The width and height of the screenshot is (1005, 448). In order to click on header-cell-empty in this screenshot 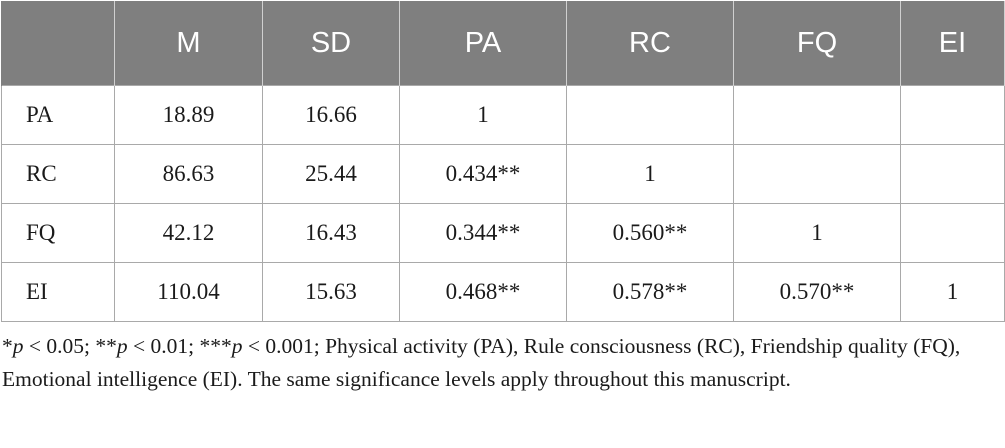, I will do `click(58, 43)`.